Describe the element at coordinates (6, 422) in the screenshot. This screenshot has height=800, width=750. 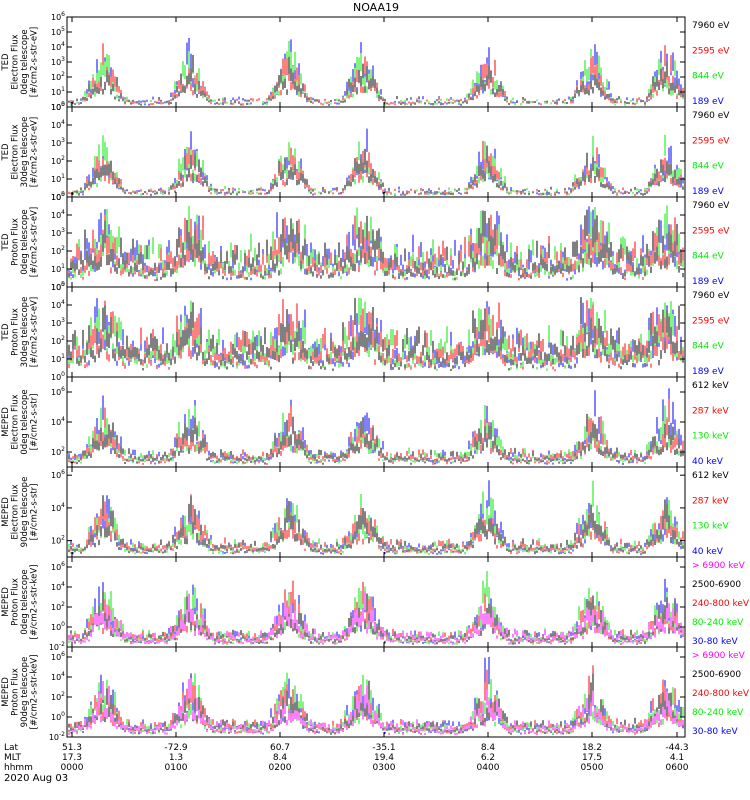
I see `y-axis-label: MEPED` at that location.